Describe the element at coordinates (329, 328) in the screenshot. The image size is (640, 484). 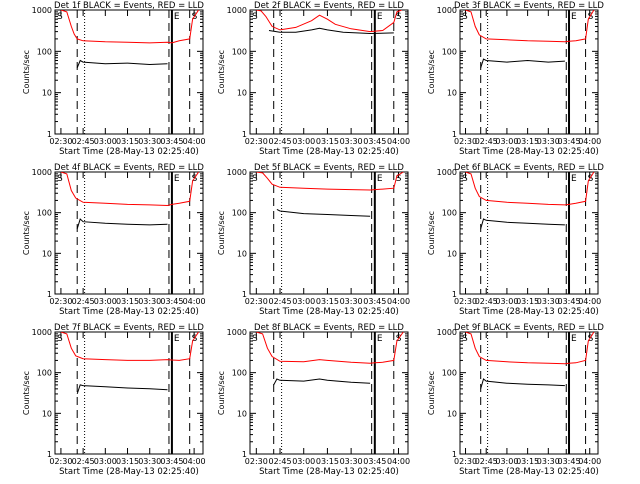
I see `panel-title: Det 8f BLACK = Events, RED = LLD` at that location.